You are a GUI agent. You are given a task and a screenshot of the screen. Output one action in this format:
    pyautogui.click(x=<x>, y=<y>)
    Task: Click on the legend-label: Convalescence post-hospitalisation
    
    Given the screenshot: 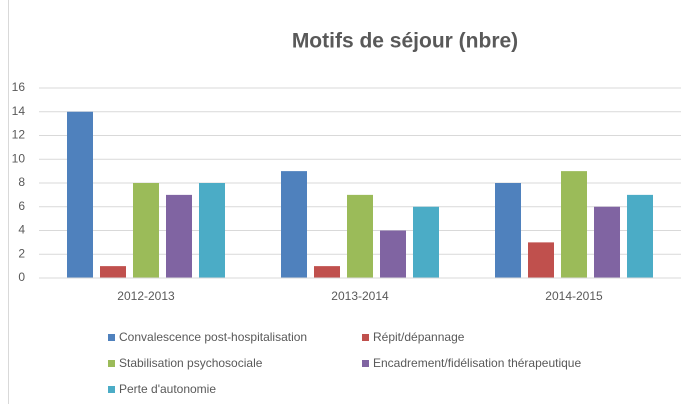 What is the action you would take?
    pyautogui.click(x=213, y=337)
    